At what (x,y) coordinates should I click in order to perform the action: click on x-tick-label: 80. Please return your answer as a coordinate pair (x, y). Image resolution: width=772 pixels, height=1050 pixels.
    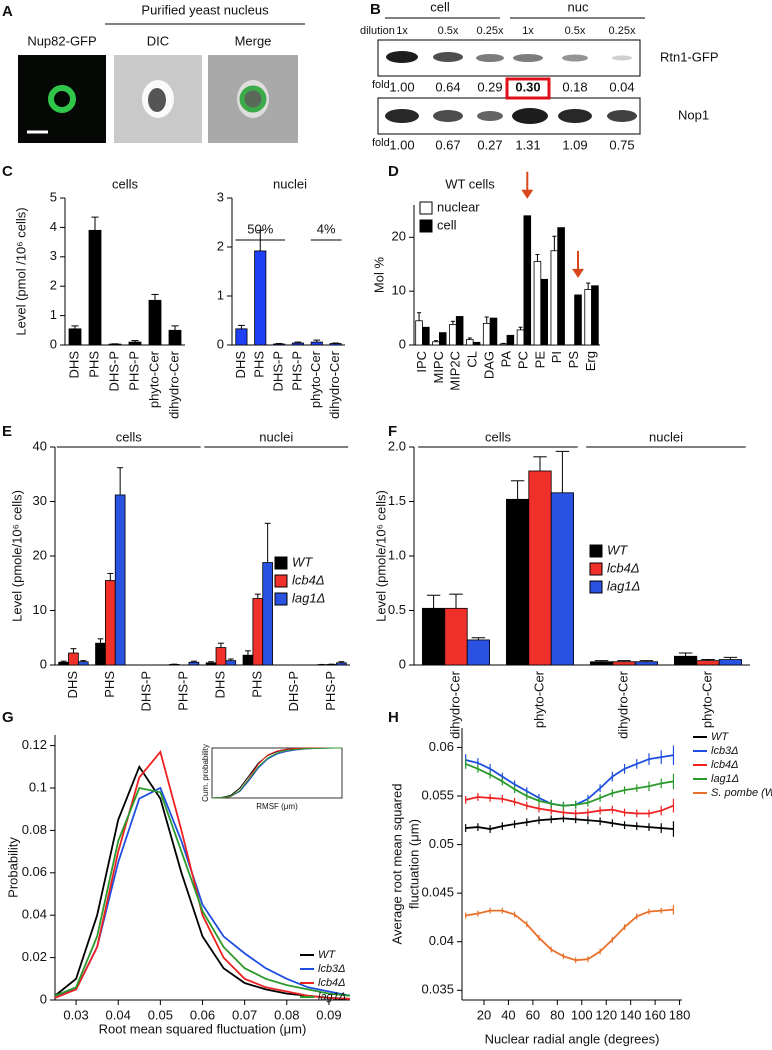
    Looking at the image, I should click on (557, 1014).